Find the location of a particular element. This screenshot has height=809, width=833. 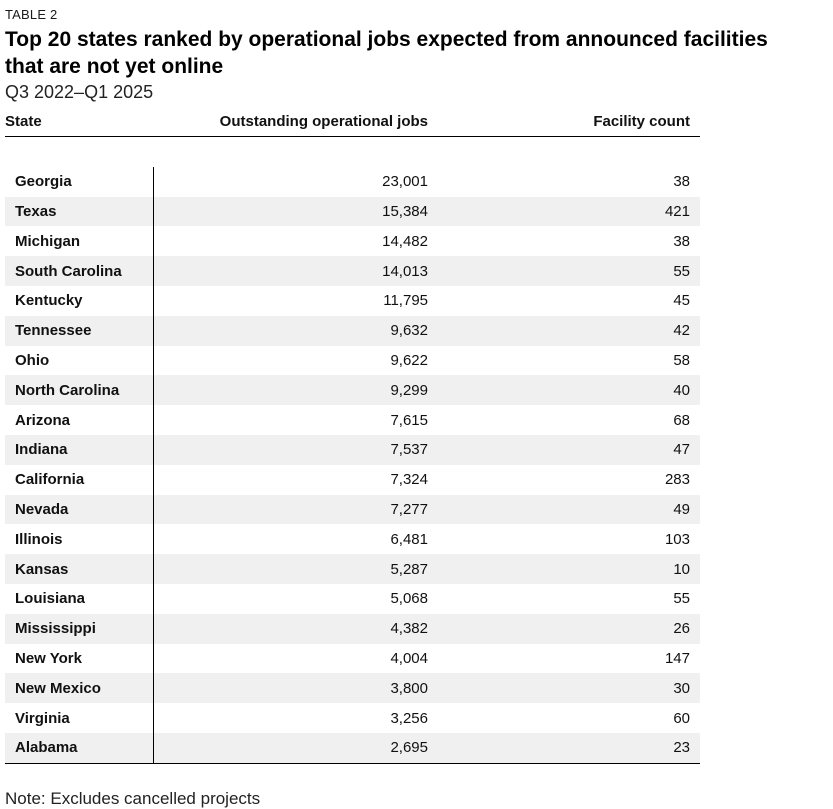

table-row: South Carolina 14,013 55 is located at coordinates (352, 271).